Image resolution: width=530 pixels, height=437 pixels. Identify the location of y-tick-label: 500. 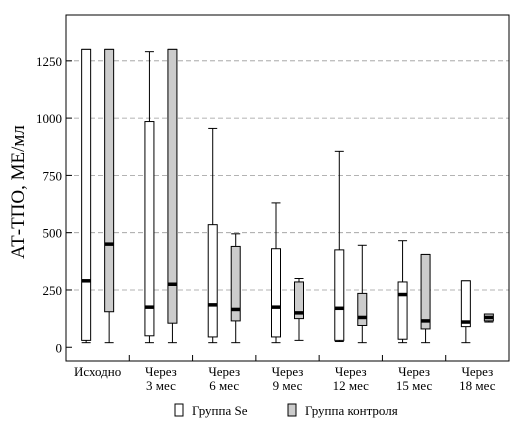
(53, 233).